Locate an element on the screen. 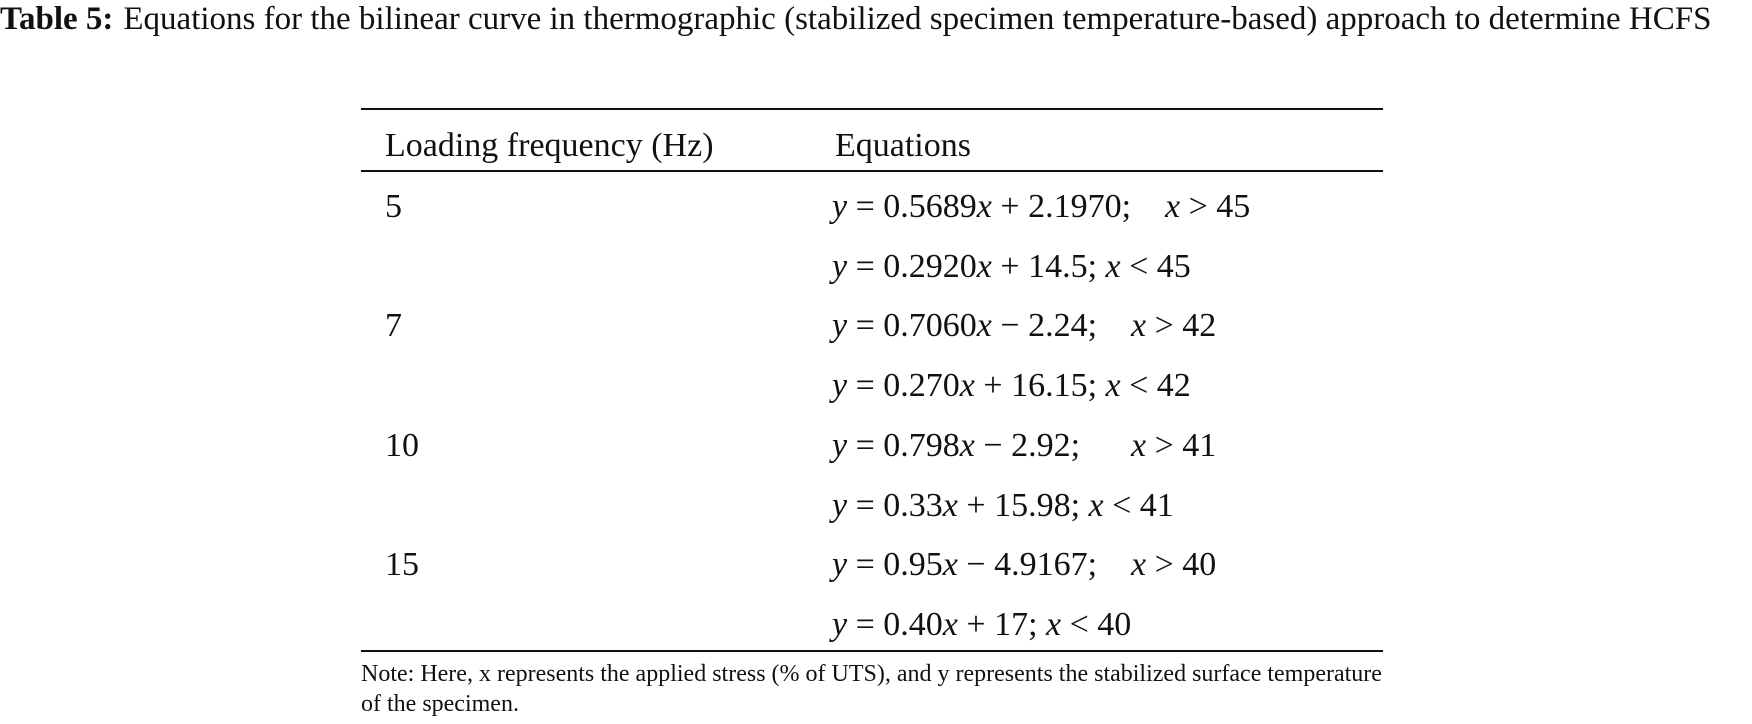  frequency-cell: 10 is located at coordinates (402, 445).